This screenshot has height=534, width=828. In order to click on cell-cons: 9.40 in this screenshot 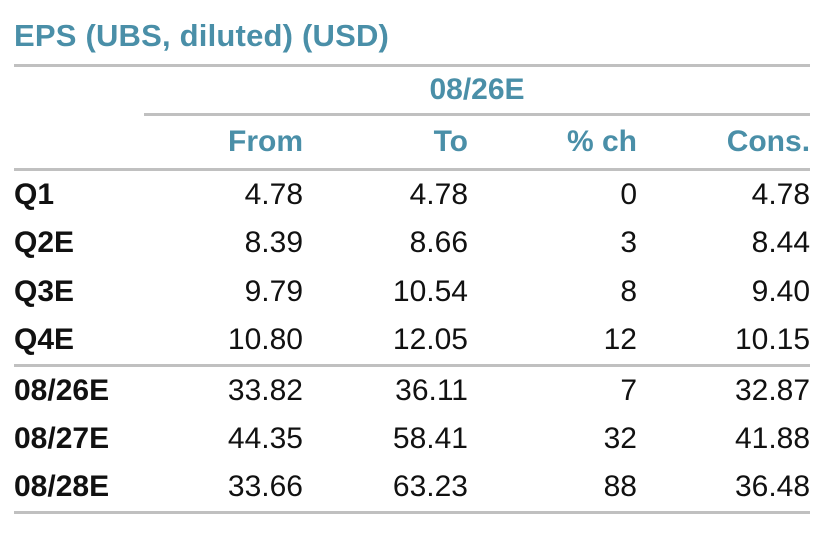, I will do `click(781, 292)`.